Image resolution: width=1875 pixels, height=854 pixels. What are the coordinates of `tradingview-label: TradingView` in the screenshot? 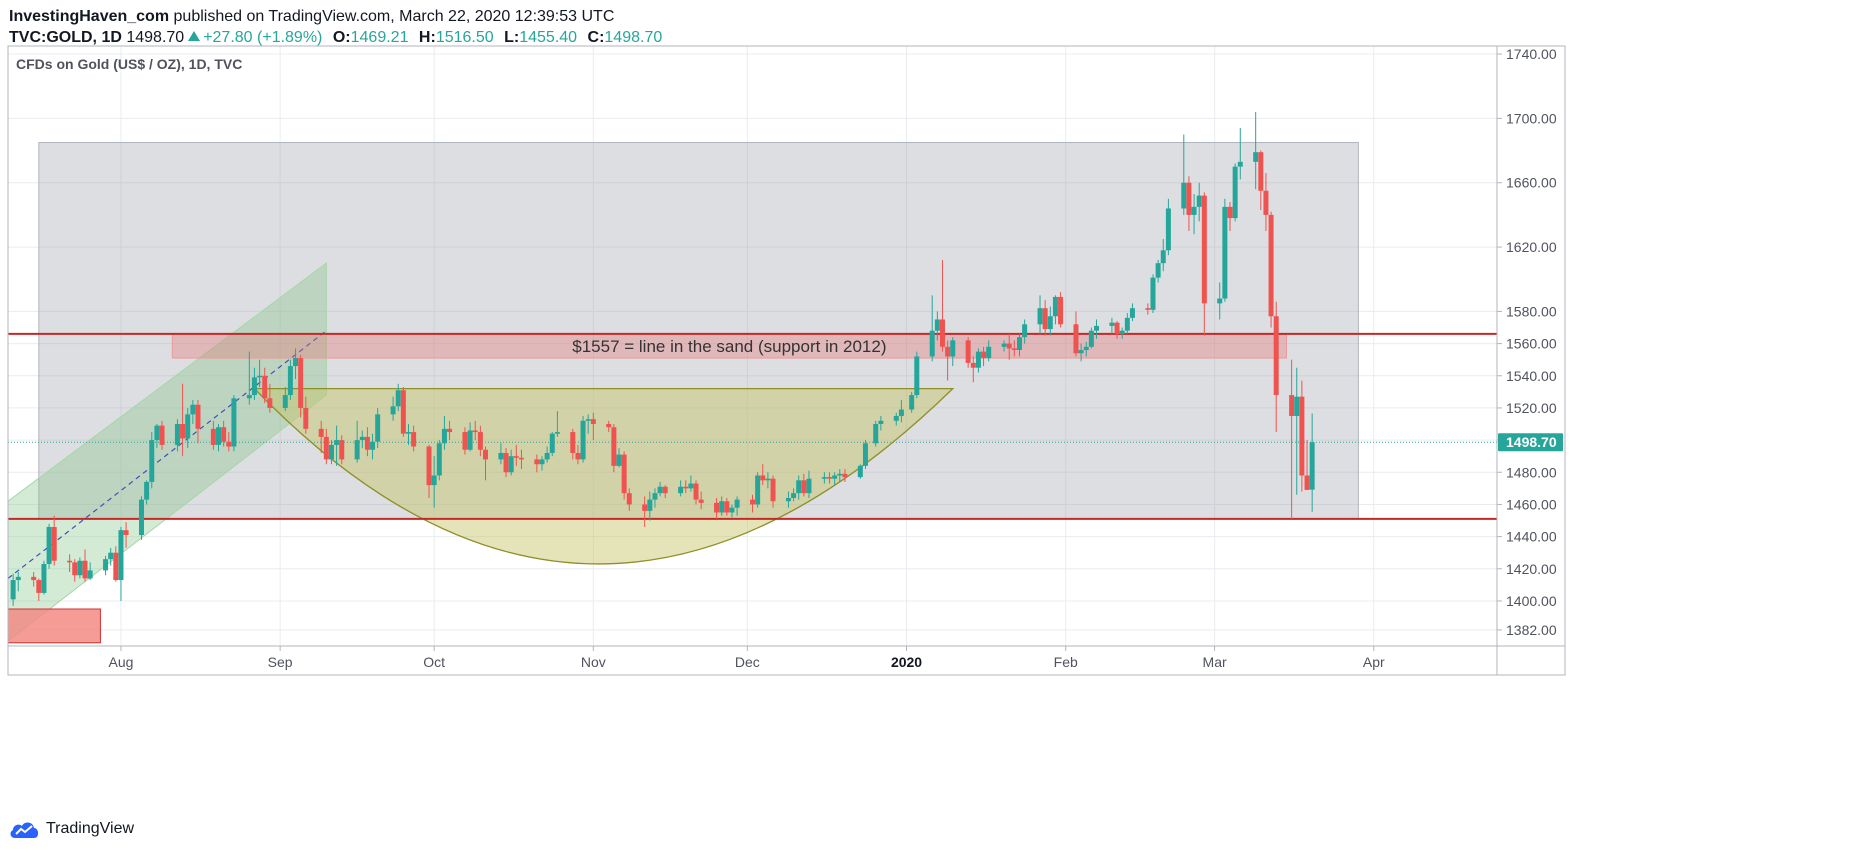 It's located at (90, 828).